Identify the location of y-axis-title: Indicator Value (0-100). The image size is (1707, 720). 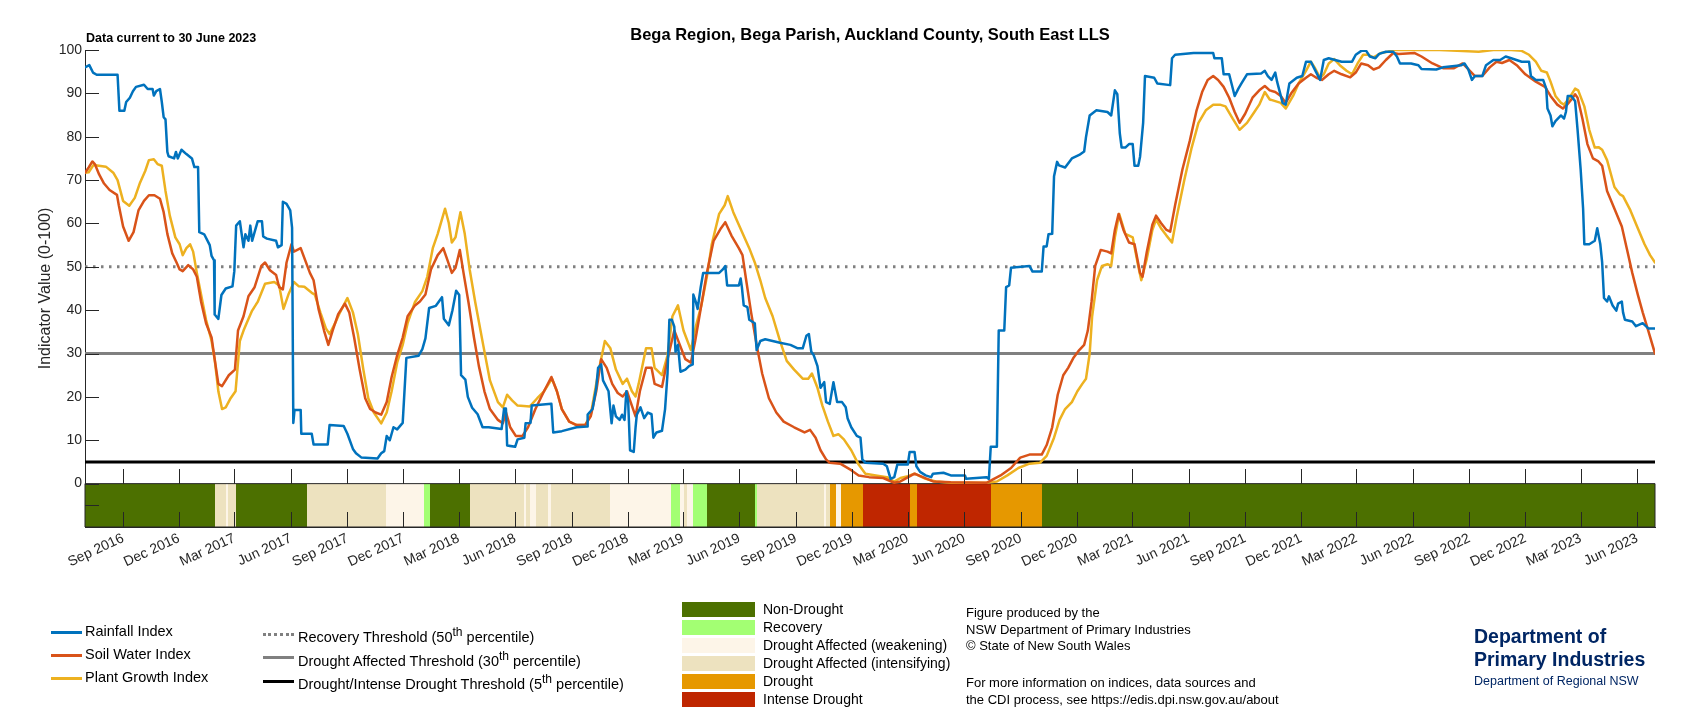
(45, 288).